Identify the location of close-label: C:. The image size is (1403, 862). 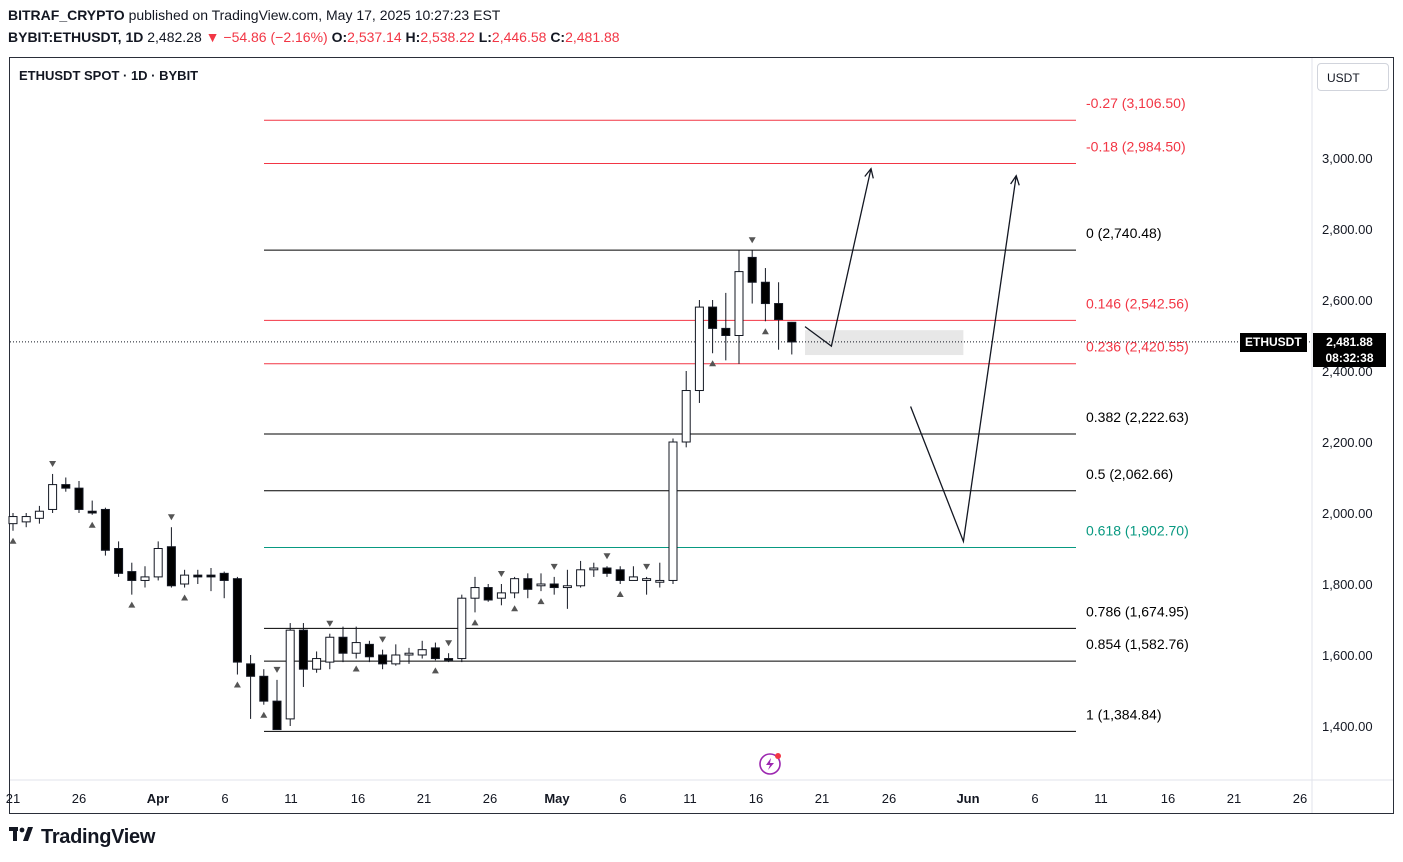
(558, 37).